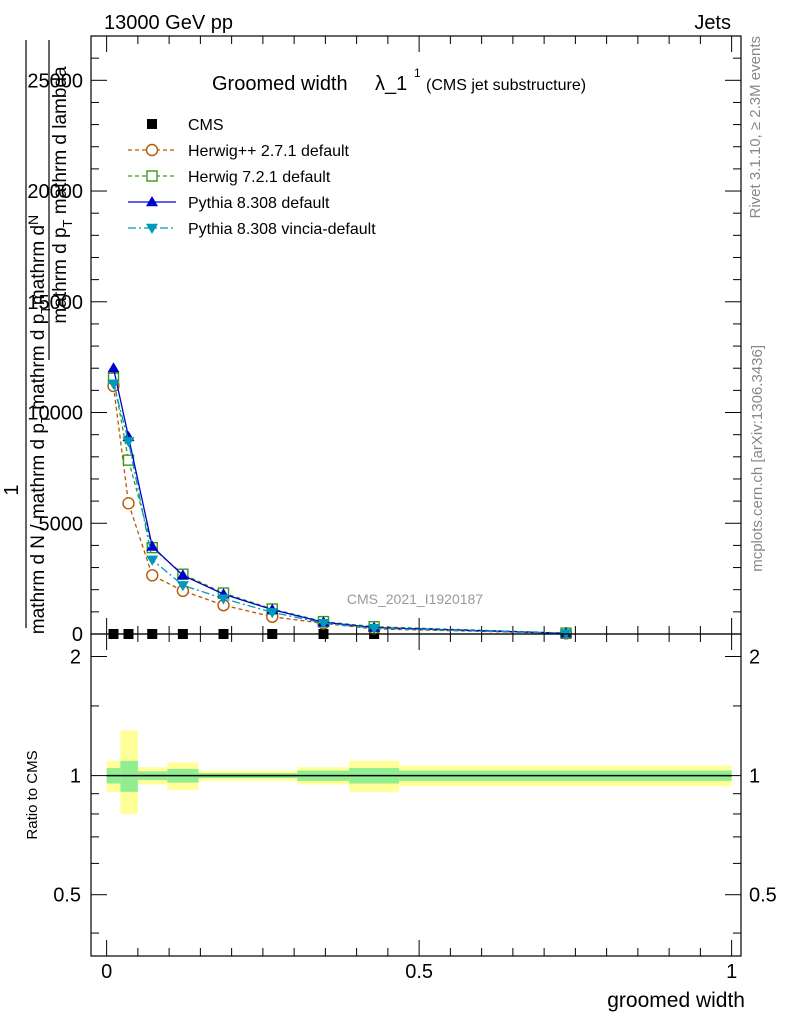 This screenshot has width=786, height=1024. I want to click on ratio-ytick-label: 2, so click(75, 658).